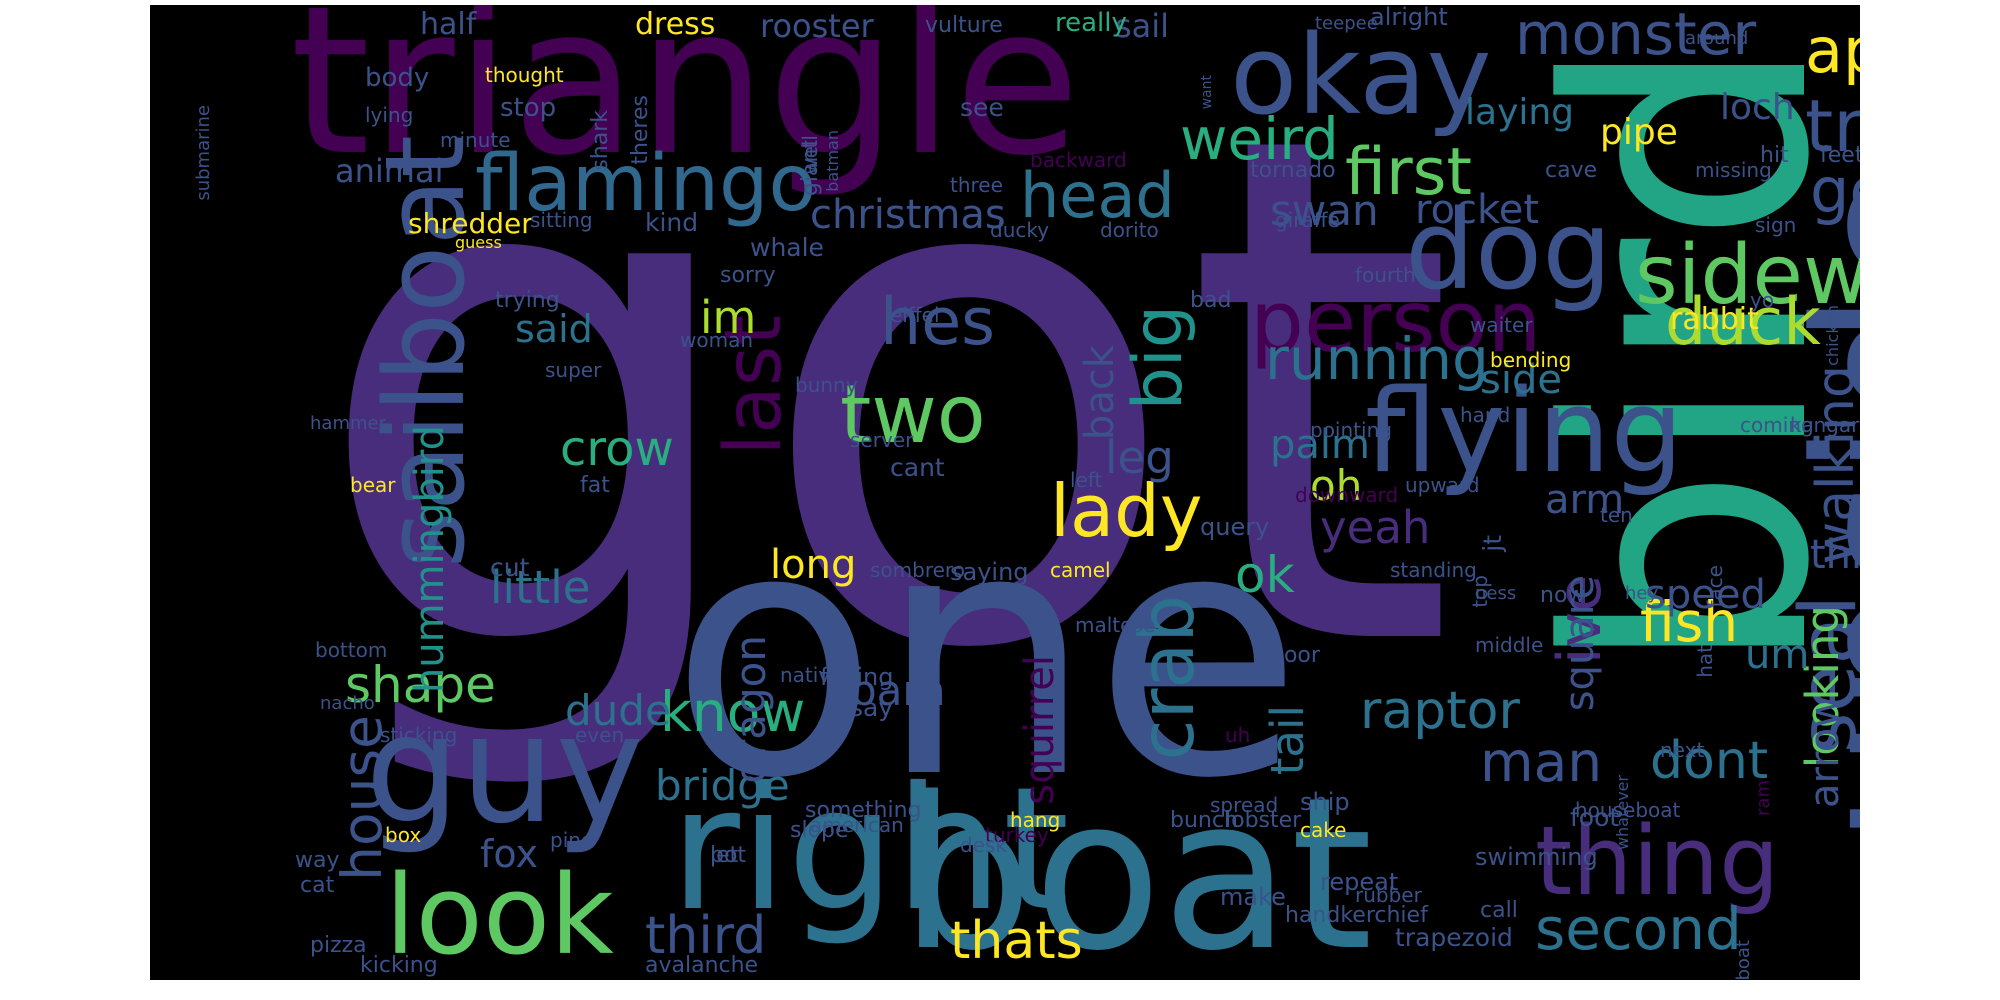 This screenshot has height=1000, width=2000. I want to click on word-said: said, so click(554, 329).